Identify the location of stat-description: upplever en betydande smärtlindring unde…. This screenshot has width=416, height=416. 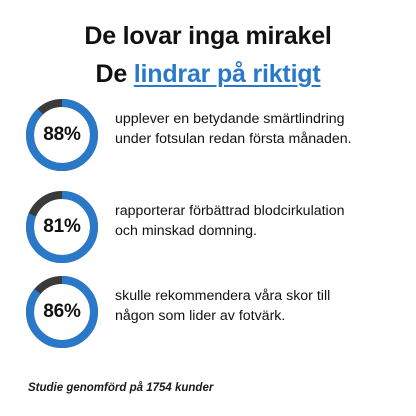
(260, 129).